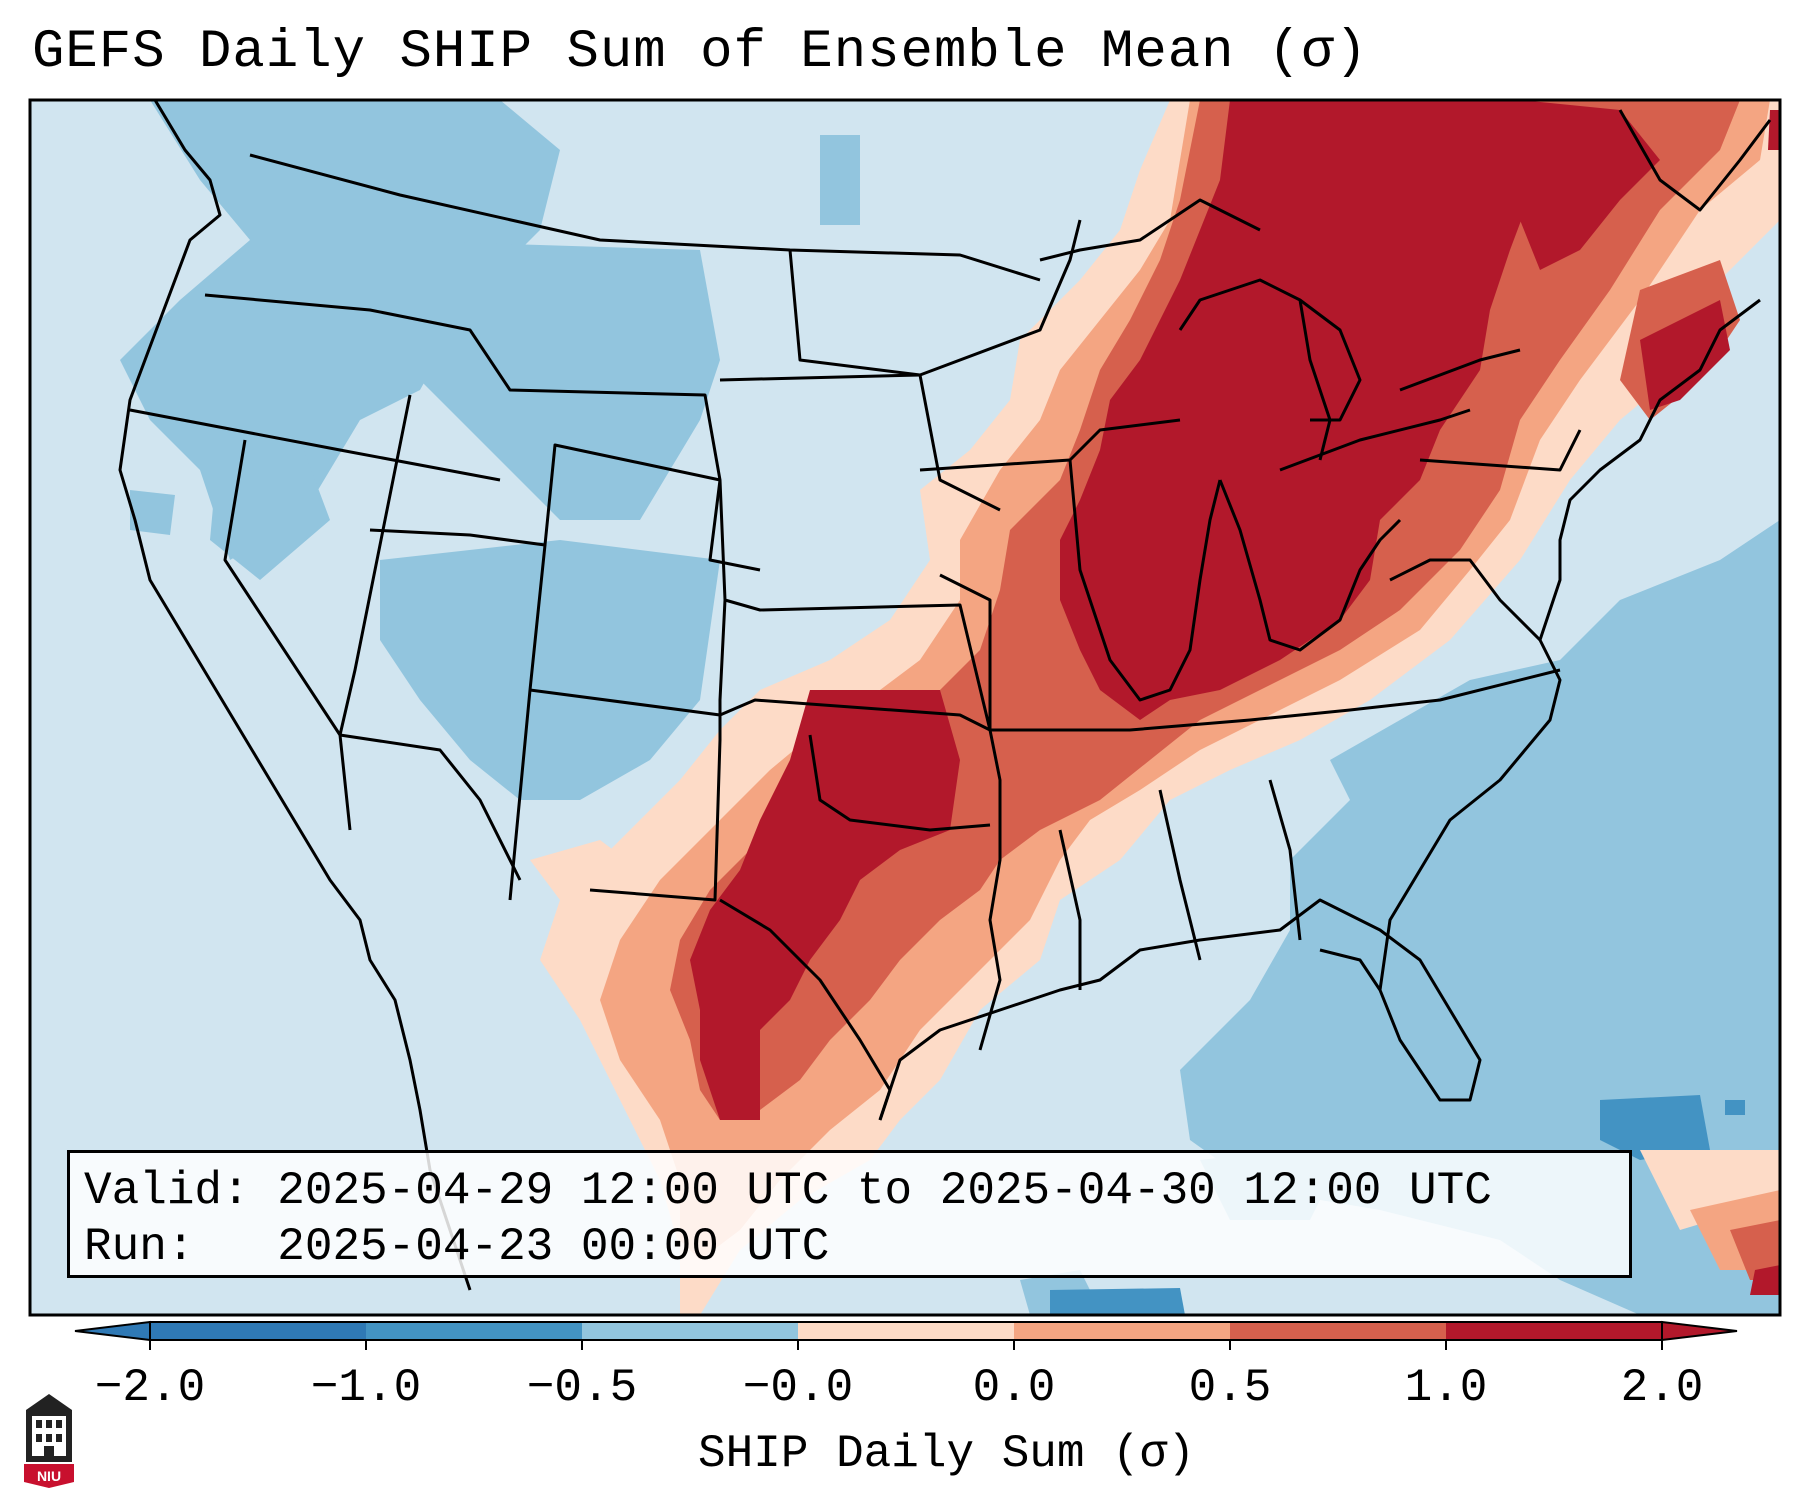 Image resolution: width=1803 pixels, height=1506 pixels. Describe the element at coordinates (1000, 298) in the screenshot. I see `mn-border` at that location.